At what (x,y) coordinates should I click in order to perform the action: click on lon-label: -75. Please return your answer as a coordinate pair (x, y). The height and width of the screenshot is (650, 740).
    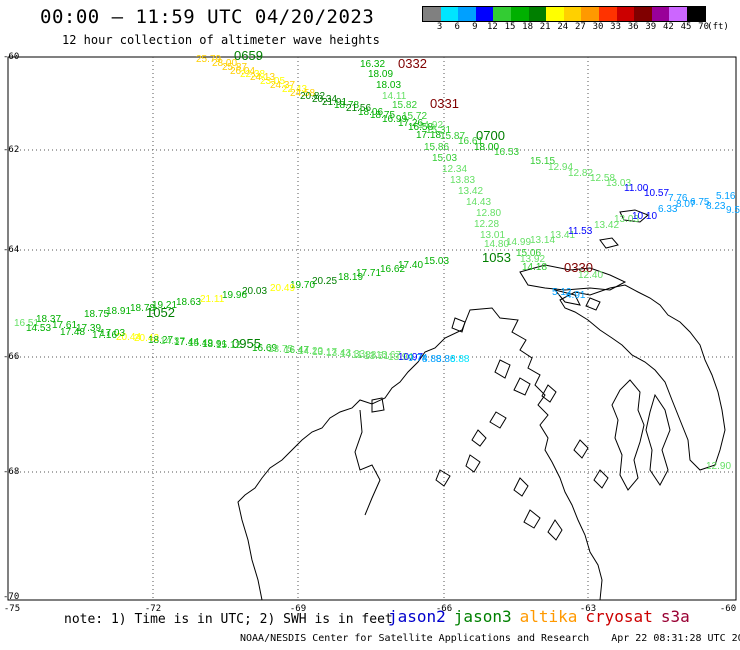
    Looking at the image, I should click on (12, 609).